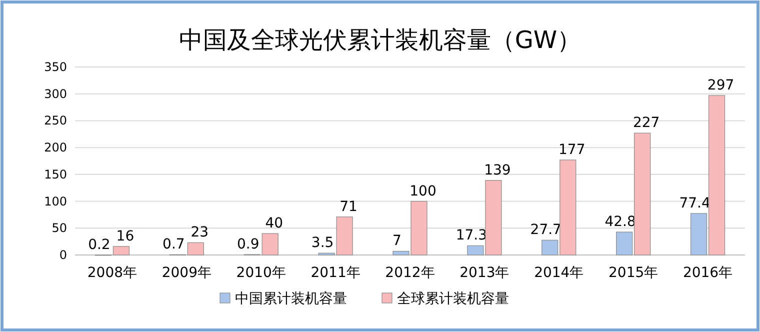 Image resolution: width=760 pixels, height=332 pixels. What do you see at coordinates (335, 273) in the screenshot?
I see `x-tick-label: 2011年` at bounding box center [335, 273].